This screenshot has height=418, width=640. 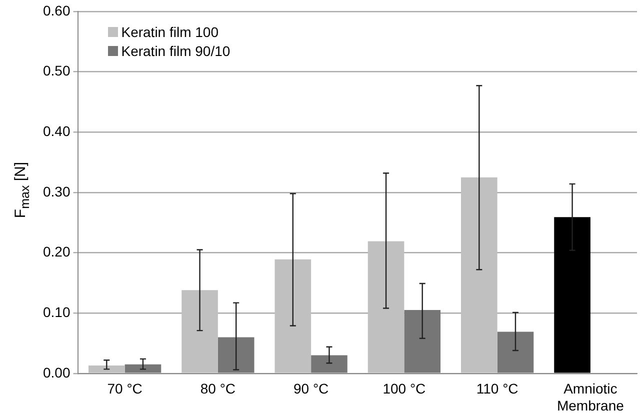 I want to click on y-tick-label: 0.50, so click(x=56, y=70).